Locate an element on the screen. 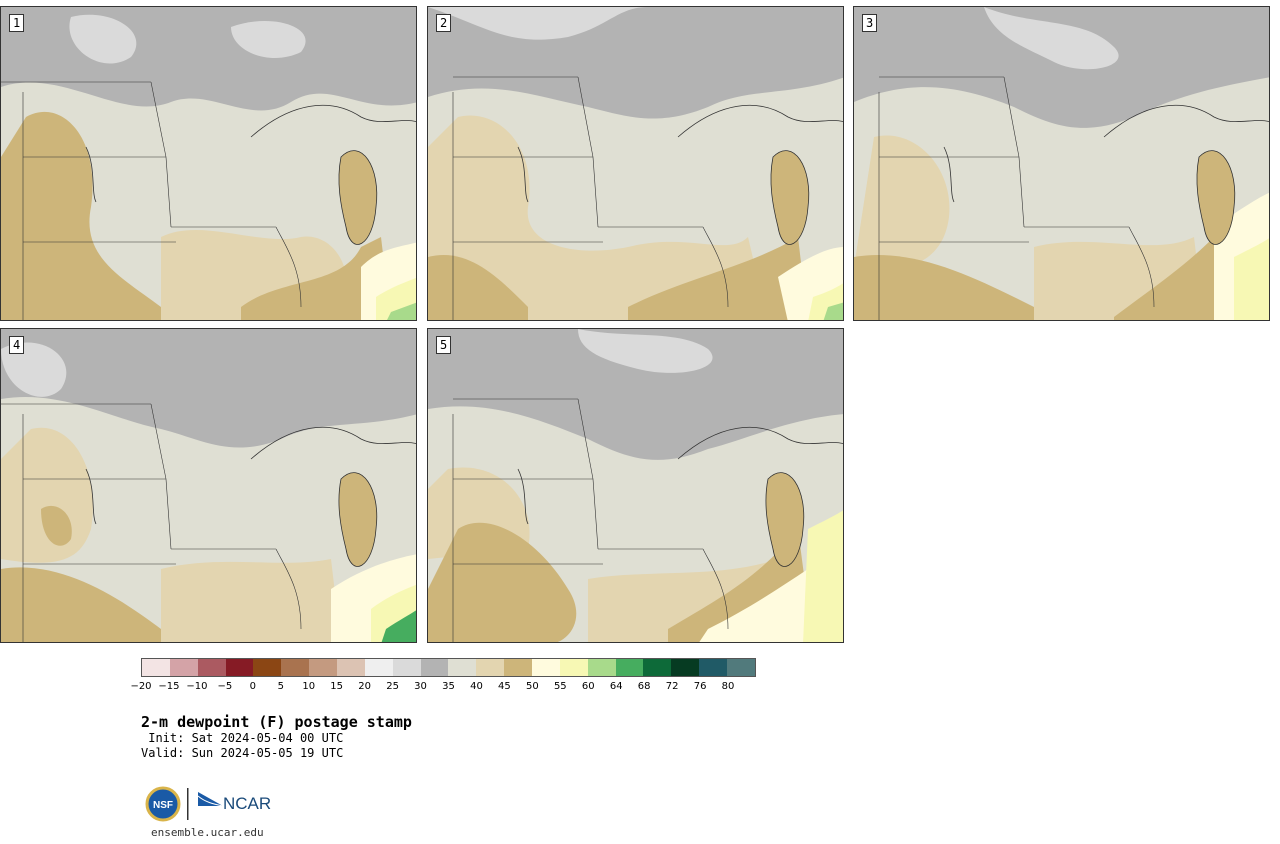  chart-title: 2-m dewpoint (F) postage stamp is located at coordinates (276, 722).